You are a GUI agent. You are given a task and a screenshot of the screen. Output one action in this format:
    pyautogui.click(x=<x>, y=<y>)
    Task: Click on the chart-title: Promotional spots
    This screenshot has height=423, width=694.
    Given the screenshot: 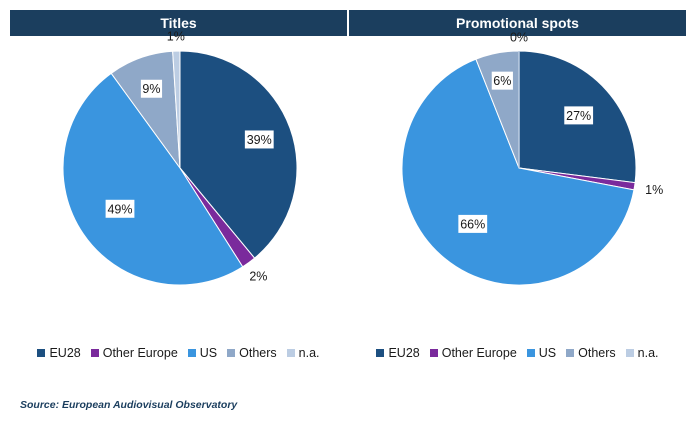 What is the action you would take?
    pyautogui.click(x=517, y=23)
    